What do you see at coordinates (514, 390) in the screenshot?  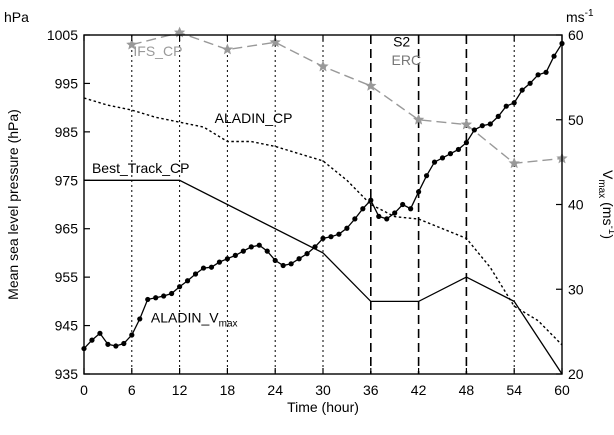 I see `x-tick-label-54: 54` at bounding box center [514, 390].